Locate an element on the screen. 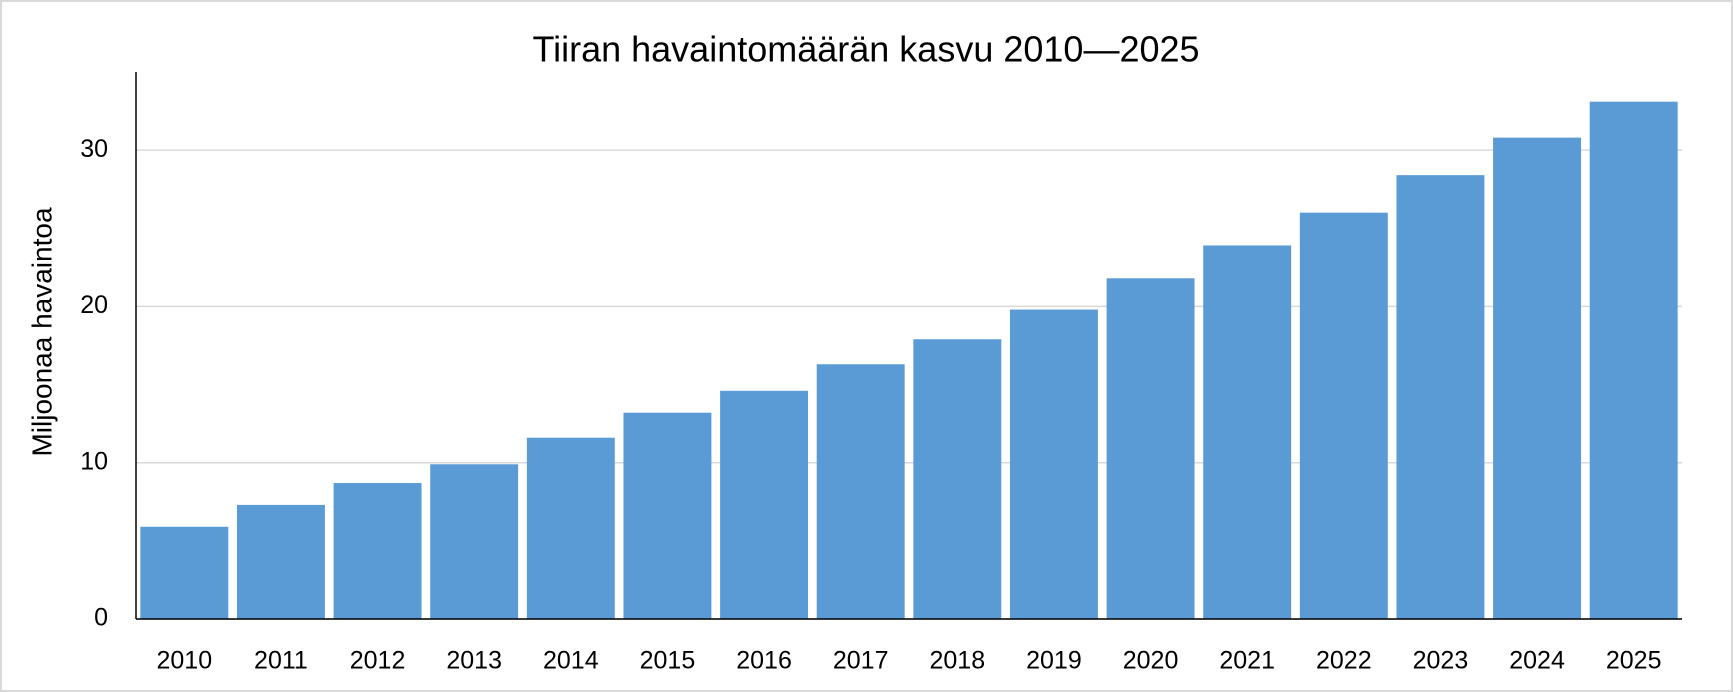  chart-title: Tiiran havaintomäärän kasvu 2010—2025 is located at coordinates (865, 49).